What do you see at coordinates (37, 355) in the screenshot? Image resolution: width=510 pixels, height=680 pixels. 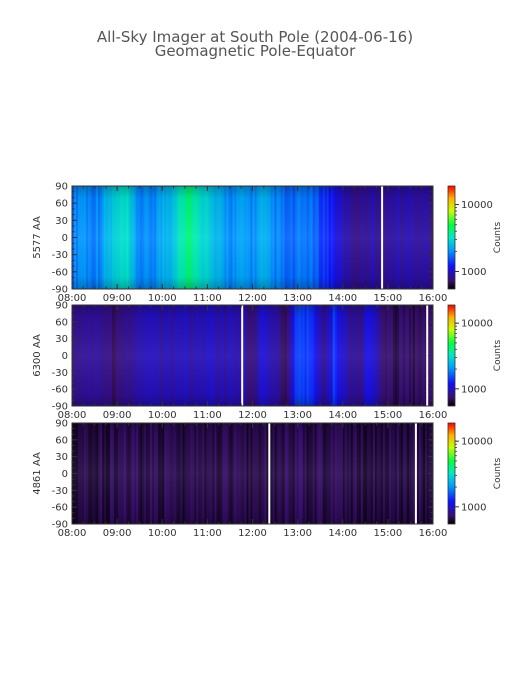 I see `y-axis-label: 6300 AA` at bounding box center [37, 355].